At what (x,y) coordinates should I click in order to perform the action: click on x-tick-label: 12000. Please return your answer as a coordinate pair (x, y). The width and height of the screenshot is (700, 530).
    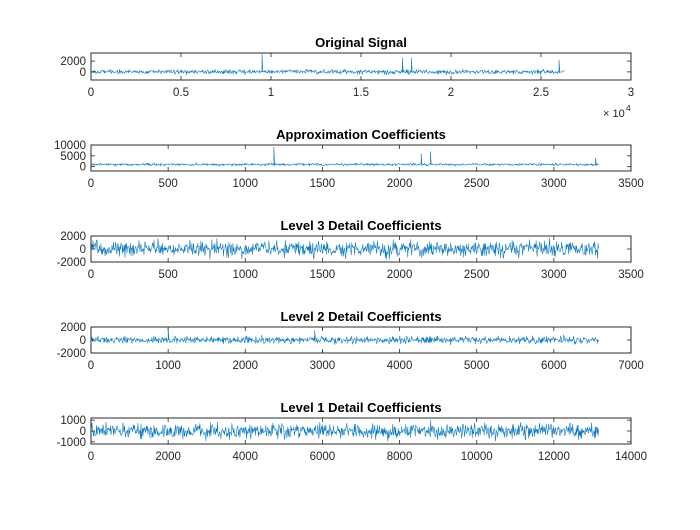
    Looking at the image, I should click on (554, 457).